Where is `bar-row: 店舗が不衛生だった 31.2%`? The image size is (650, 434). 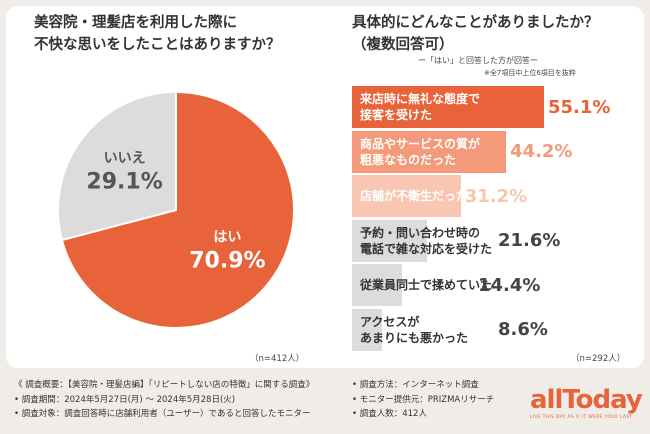 bar-row: 店舗が不衛生だった 31.2% is located at coordinates (492, 196).